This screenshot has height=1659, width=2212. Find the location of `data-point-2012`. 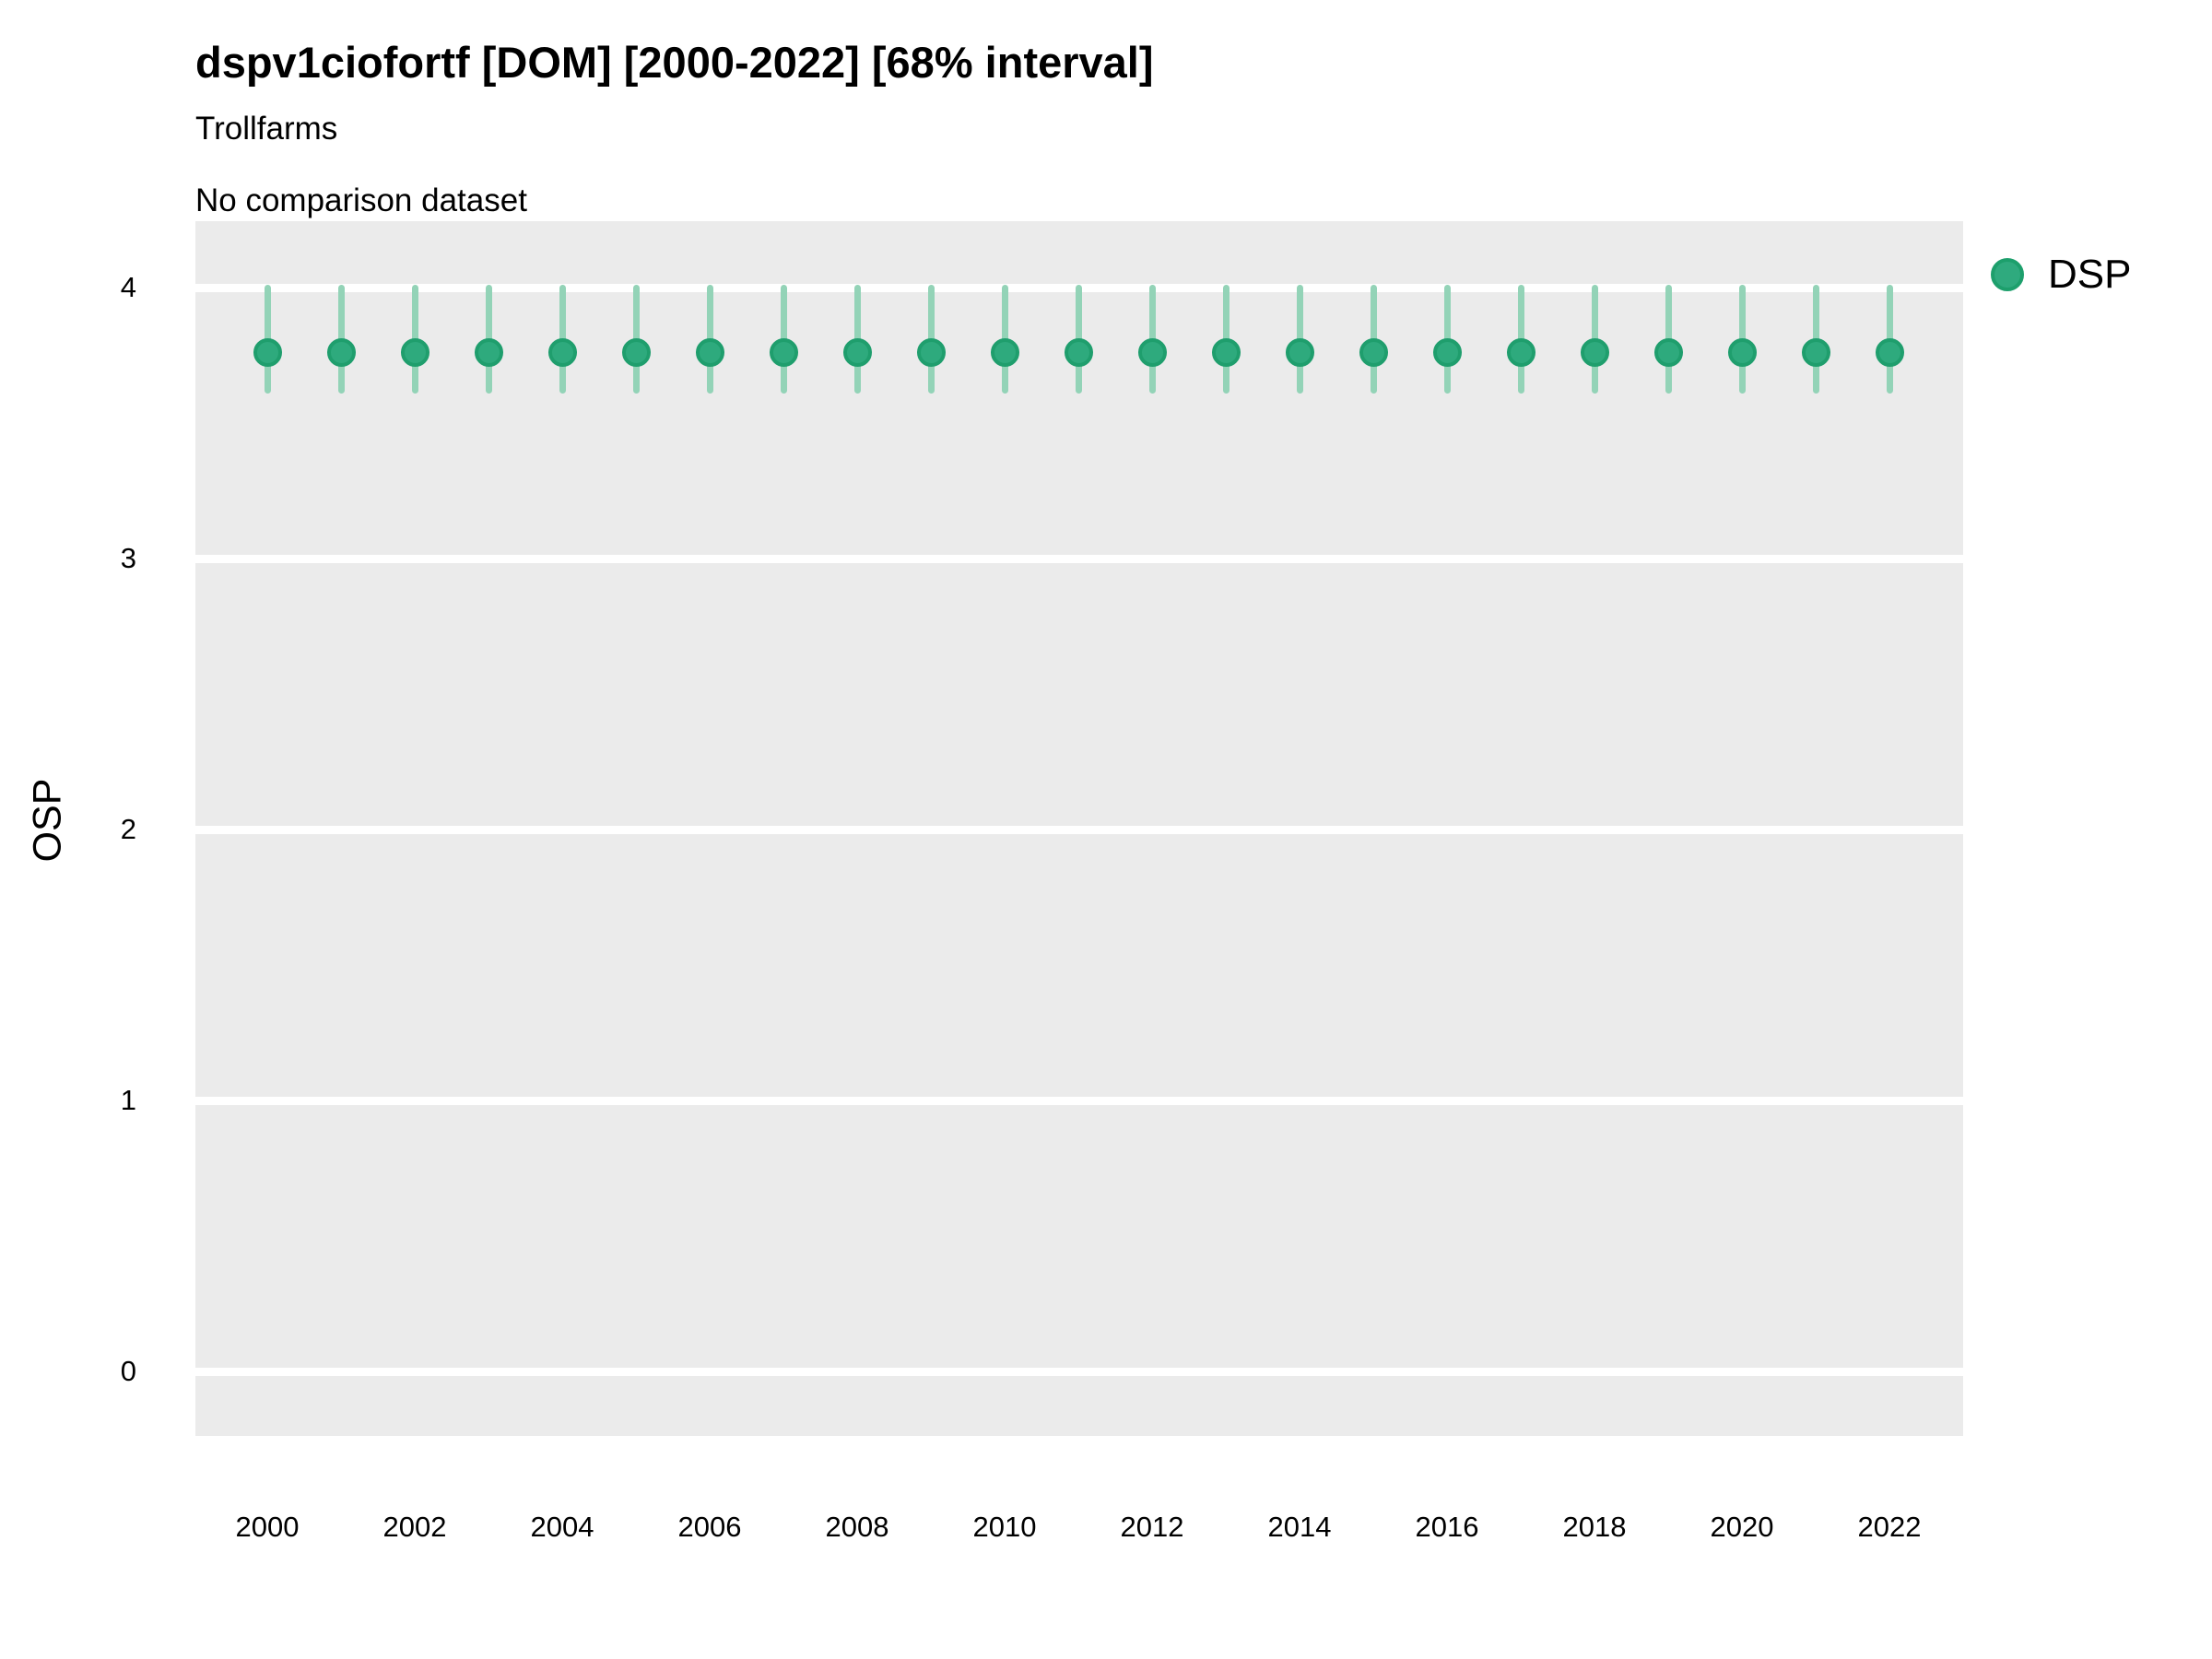

data-point-2012 is located at coordinates (1152, 353).